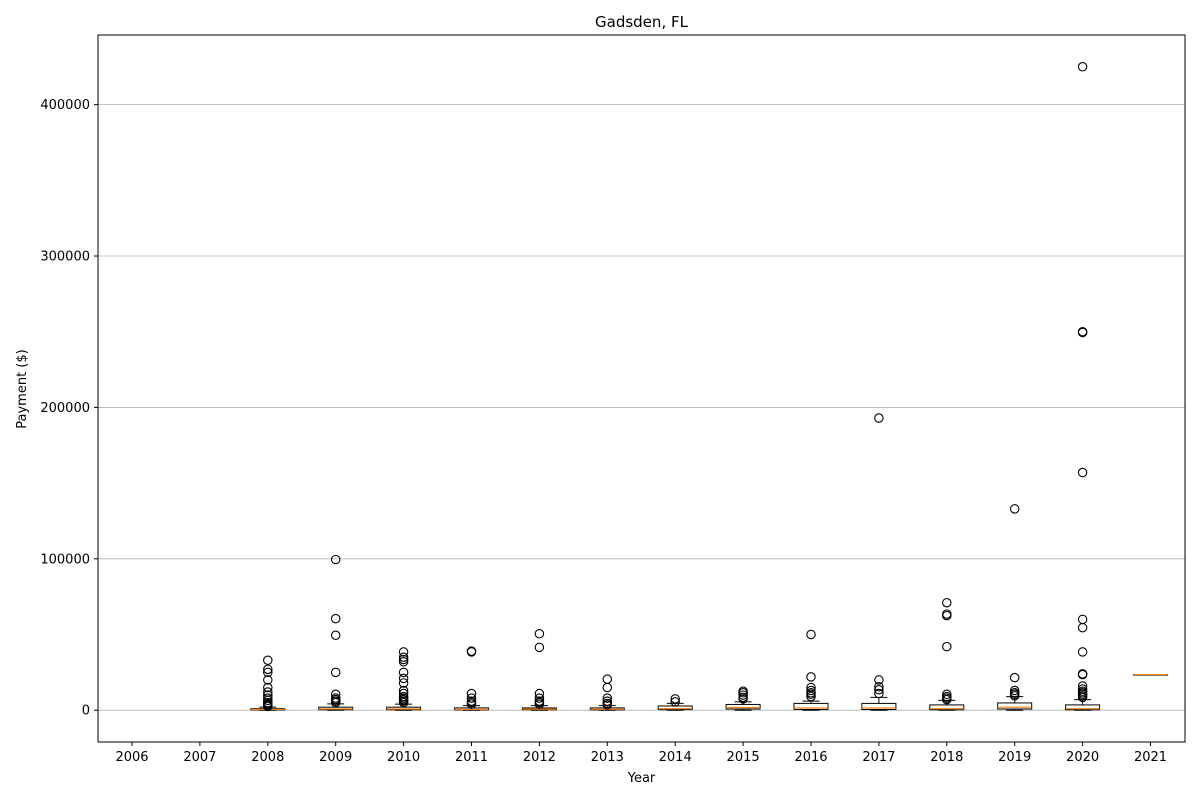  What do you see at coordinates (879, 562) in the screenshot?
I see `box-2017` at bounding box center [879, 562].